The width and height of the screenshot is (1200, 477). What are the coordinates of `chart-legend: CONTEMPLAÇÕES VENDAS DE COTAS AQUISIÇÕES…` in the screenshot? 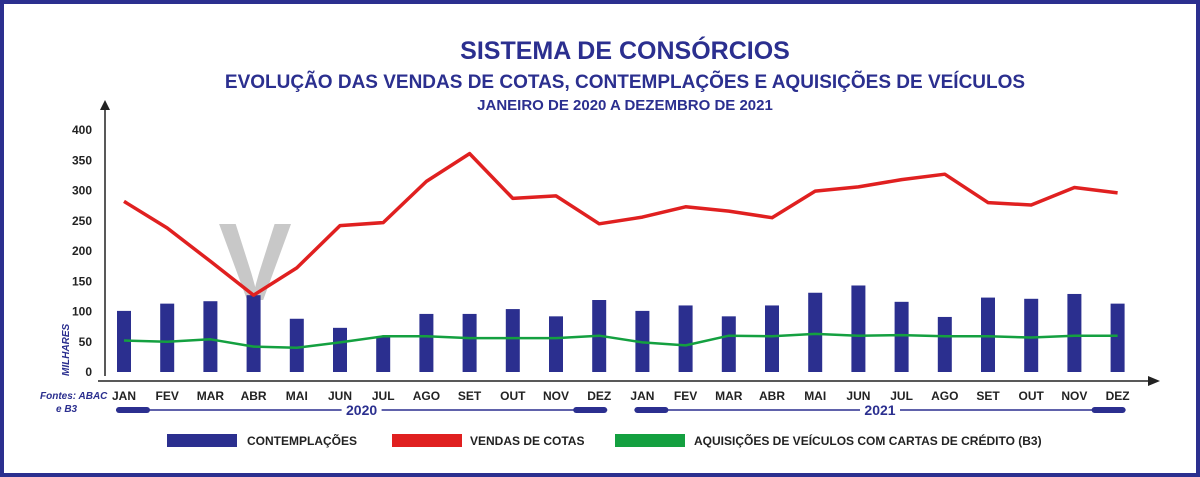 It's located at (604, 440).